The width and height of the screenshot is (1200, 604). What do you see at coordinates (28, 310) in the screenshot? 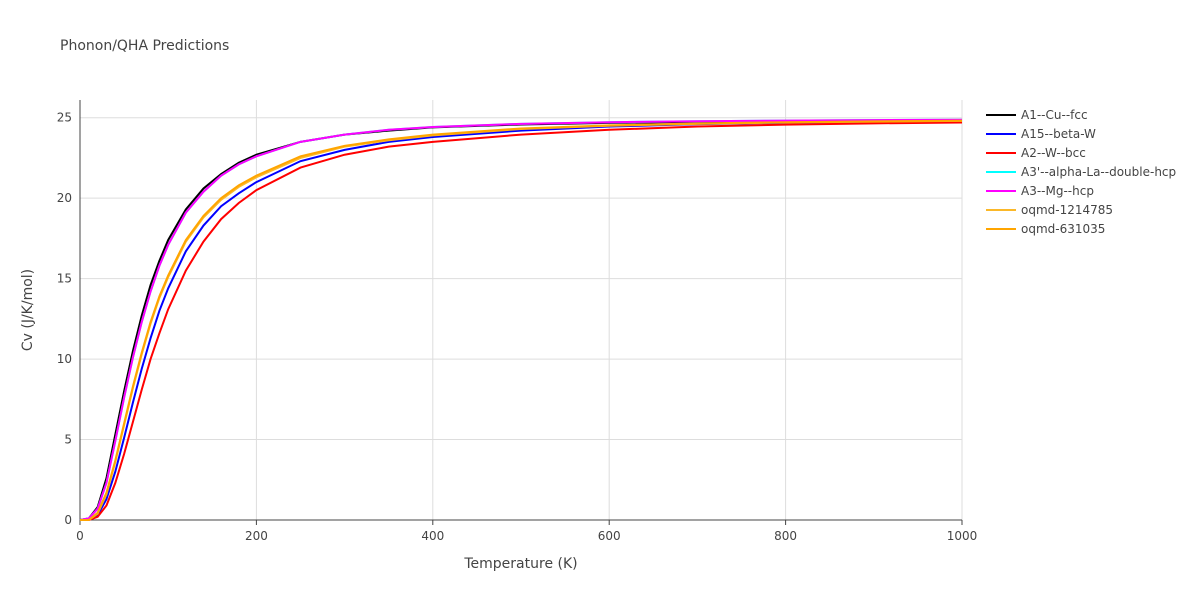
I see `y-axis-label: Cv (J/K/mol)` at bounding box center [28, 310].